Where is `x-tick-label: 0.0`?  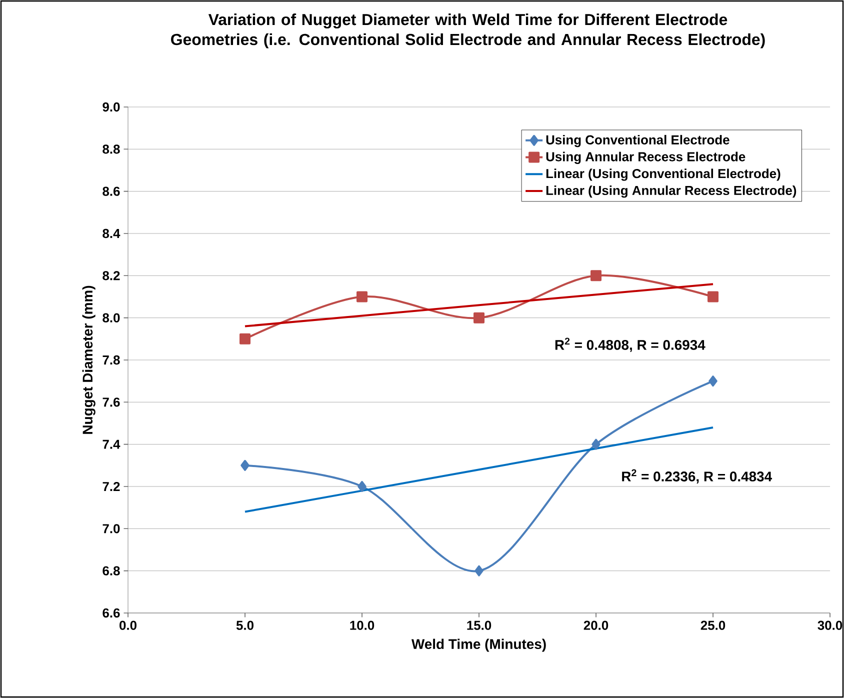 x-tick-label: 0.0 is located at coordinates (128, 625).